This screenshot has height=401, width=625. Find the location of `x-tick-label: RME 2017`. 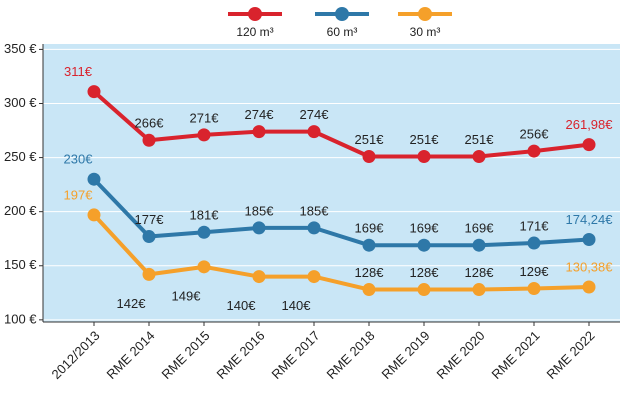

x-tick-label: RME 2017 is located at coordinates (296, 355).